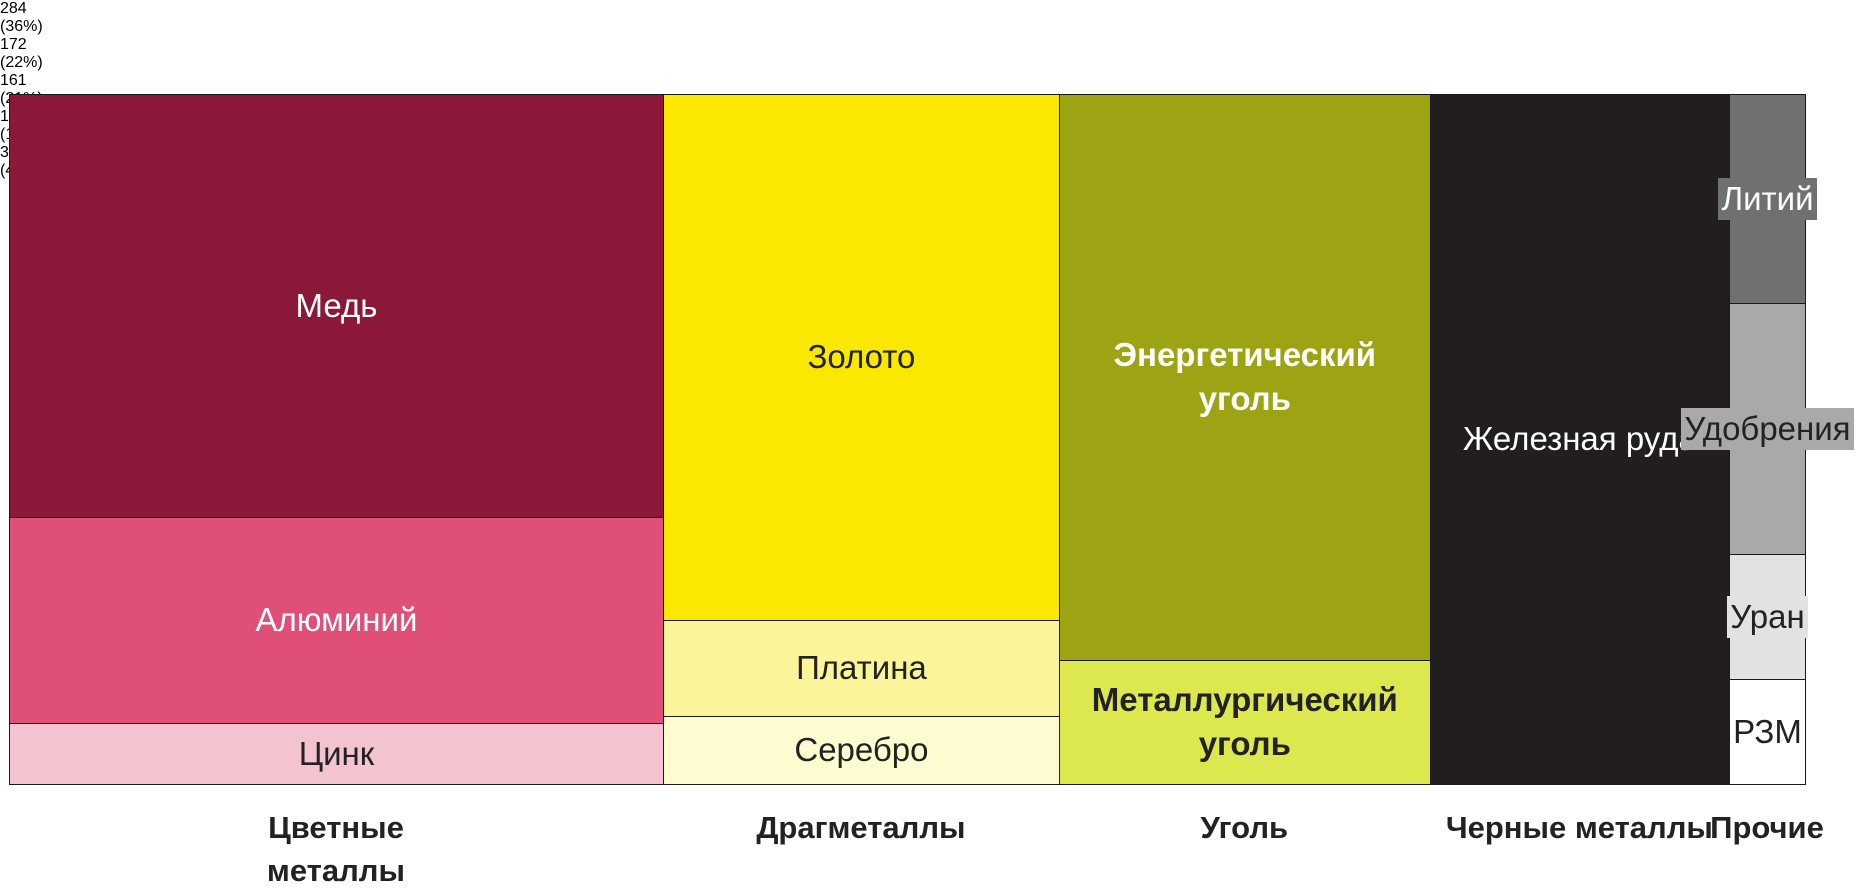 This screenshot has height=893, width=1862. I want to click on share-label: (22%), so click(21, 62).